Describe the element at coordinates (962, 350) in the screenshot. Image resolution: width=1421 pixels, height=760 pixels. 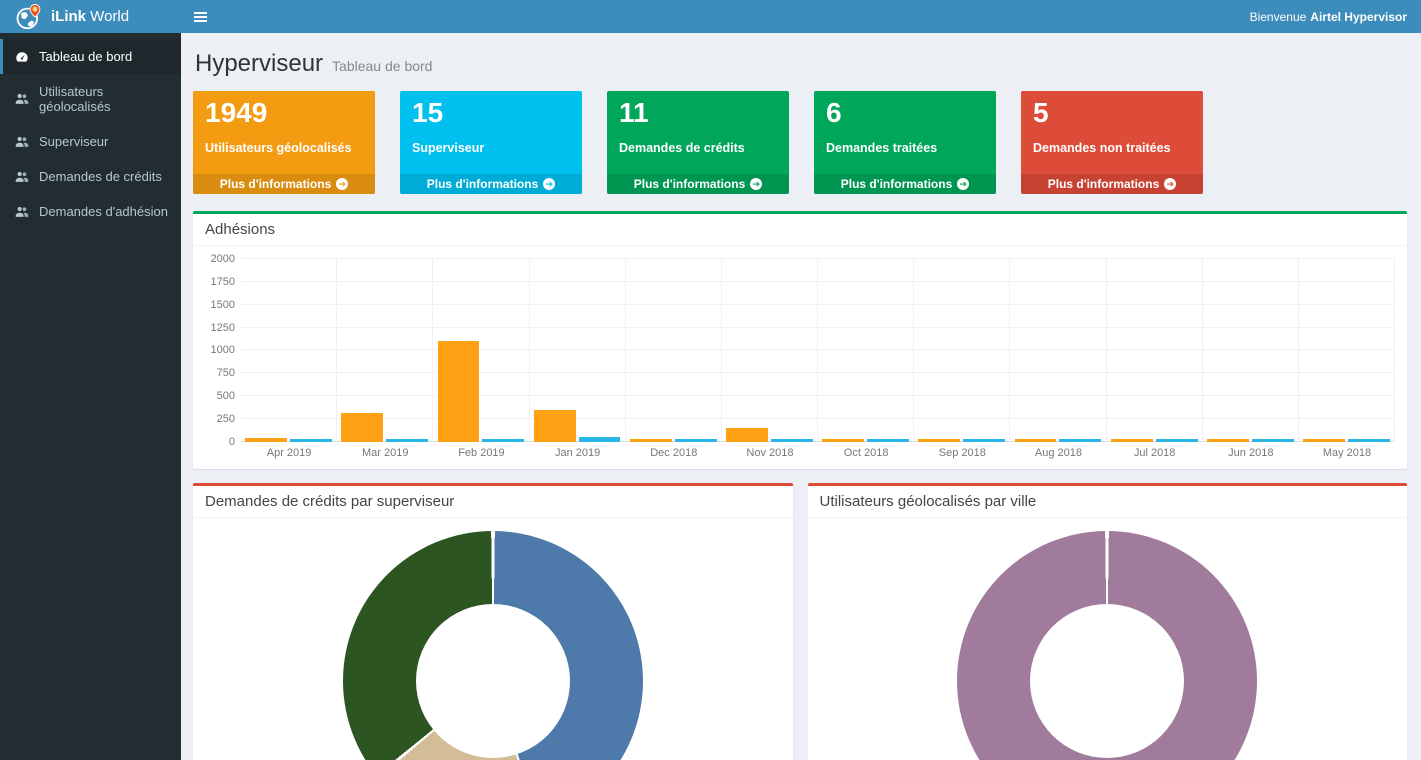
I see `bar-group-sep-2018` at that location.